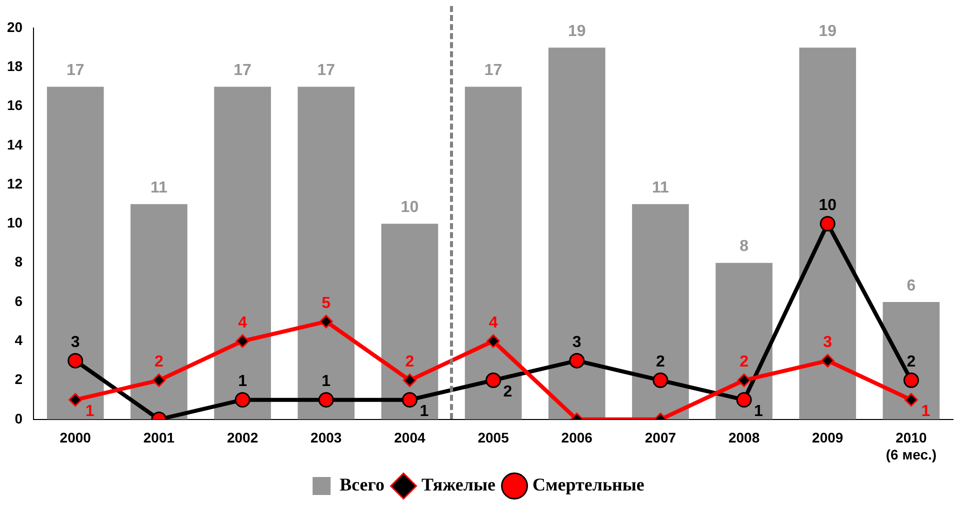  I want to click on x-tick-label: 2008, so click(744, 438).